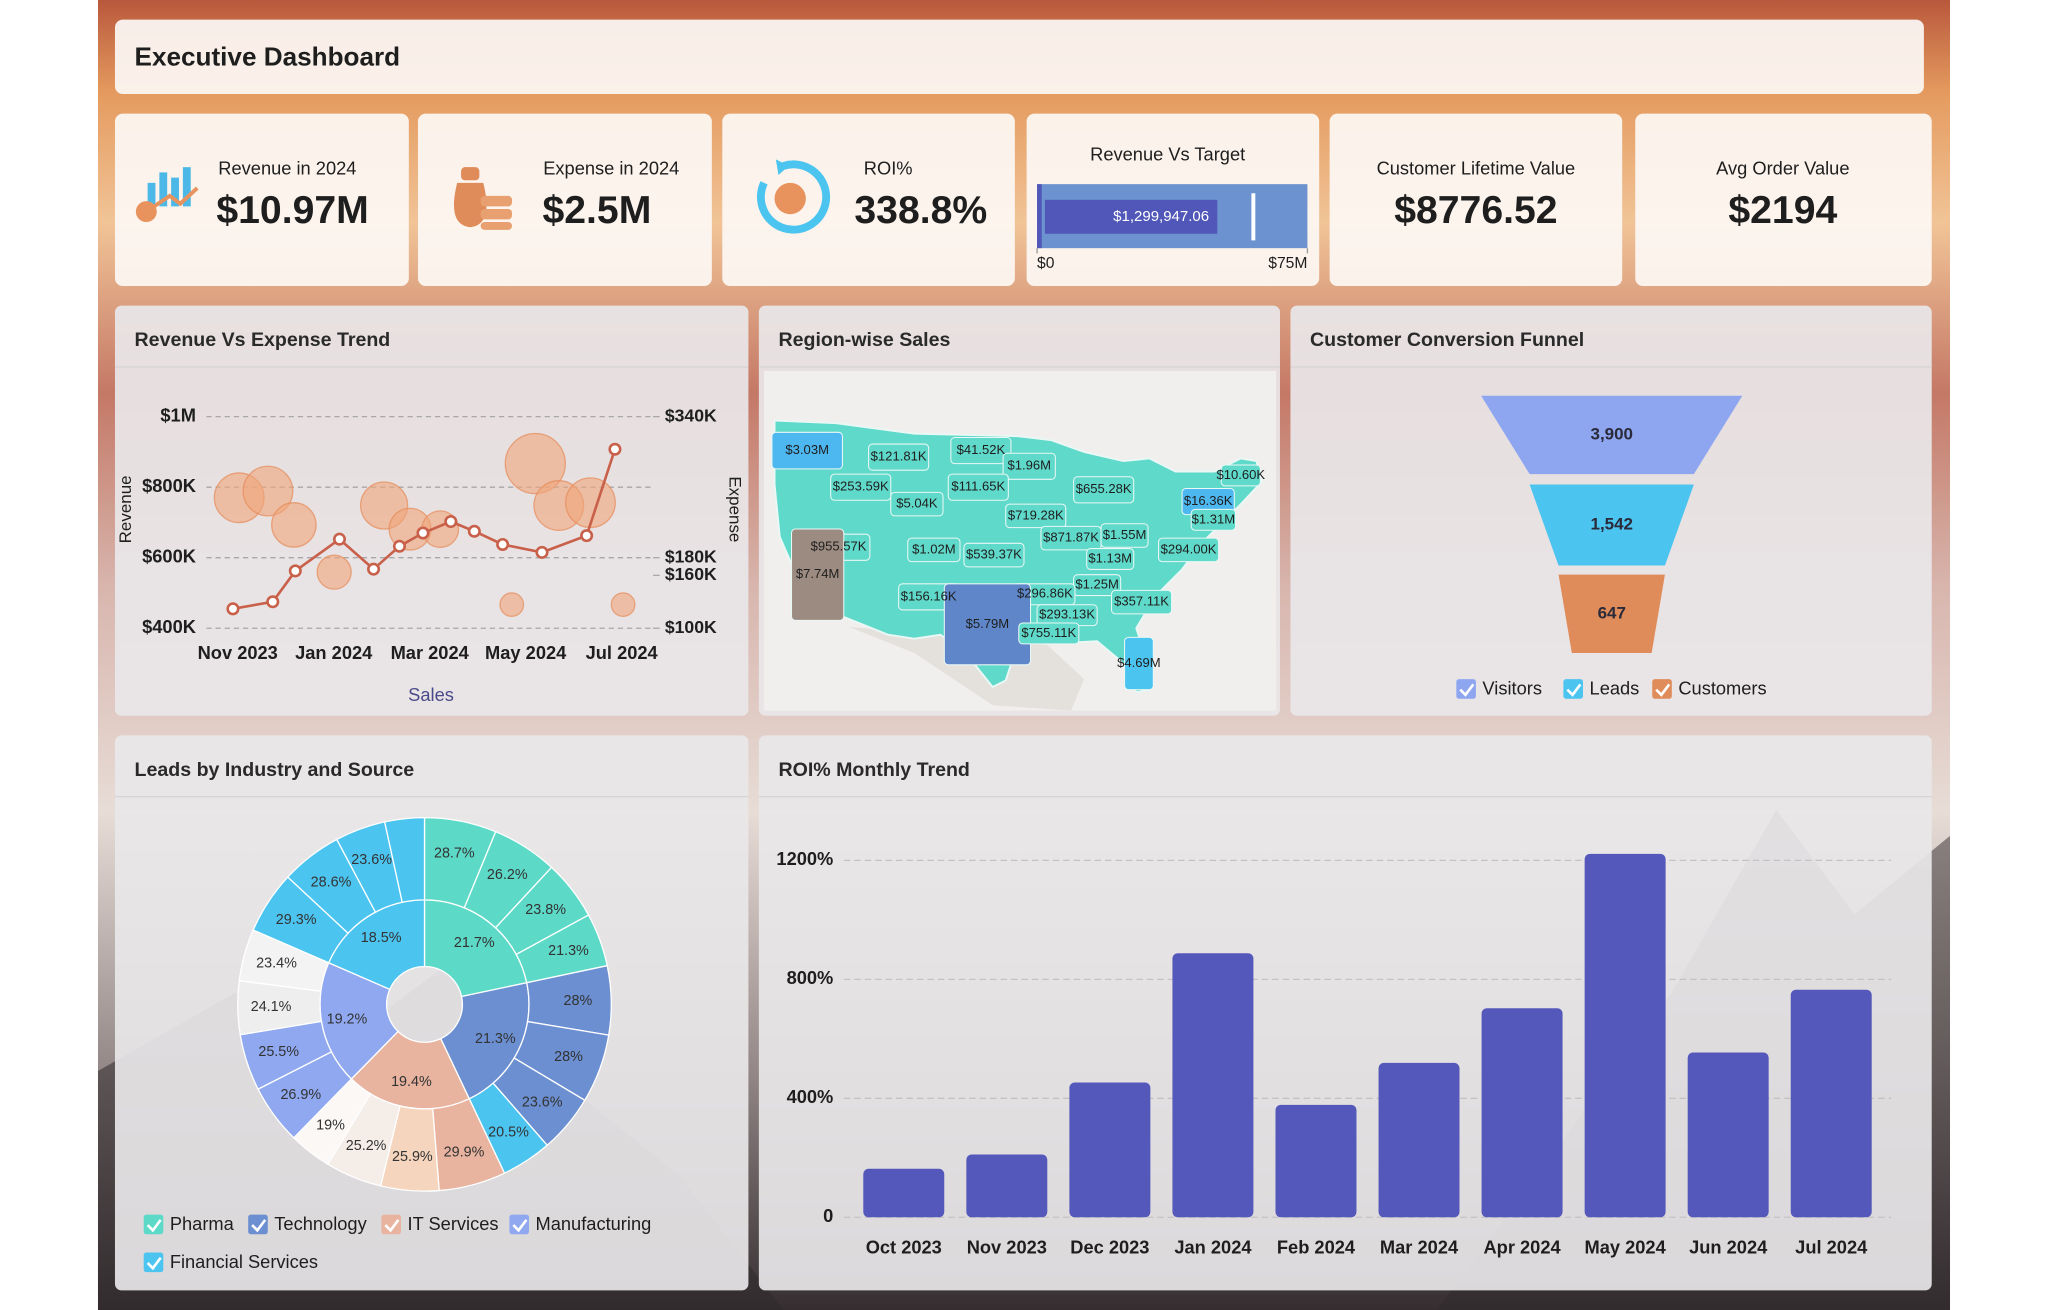 The height and width of the screenshot is (1310, 2048). Describe the element at coordinates (1067, 614) in the screenshot. I see `region-label: $293.13K` at that location.